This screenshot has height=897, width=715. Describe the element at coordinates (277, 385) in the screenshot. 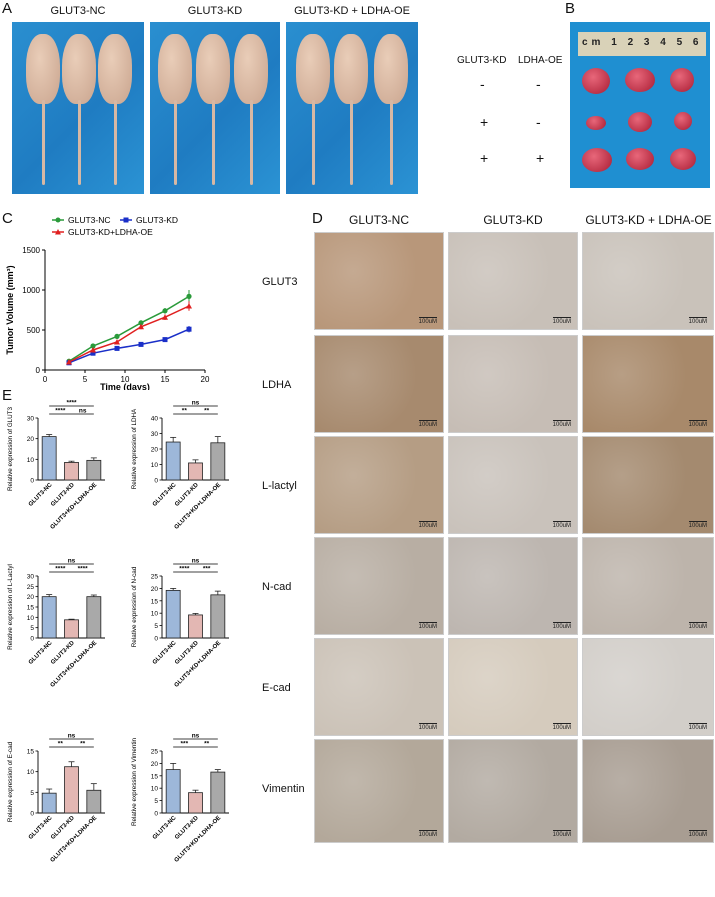

I see `ihc-row-label: LDHA` at that location.